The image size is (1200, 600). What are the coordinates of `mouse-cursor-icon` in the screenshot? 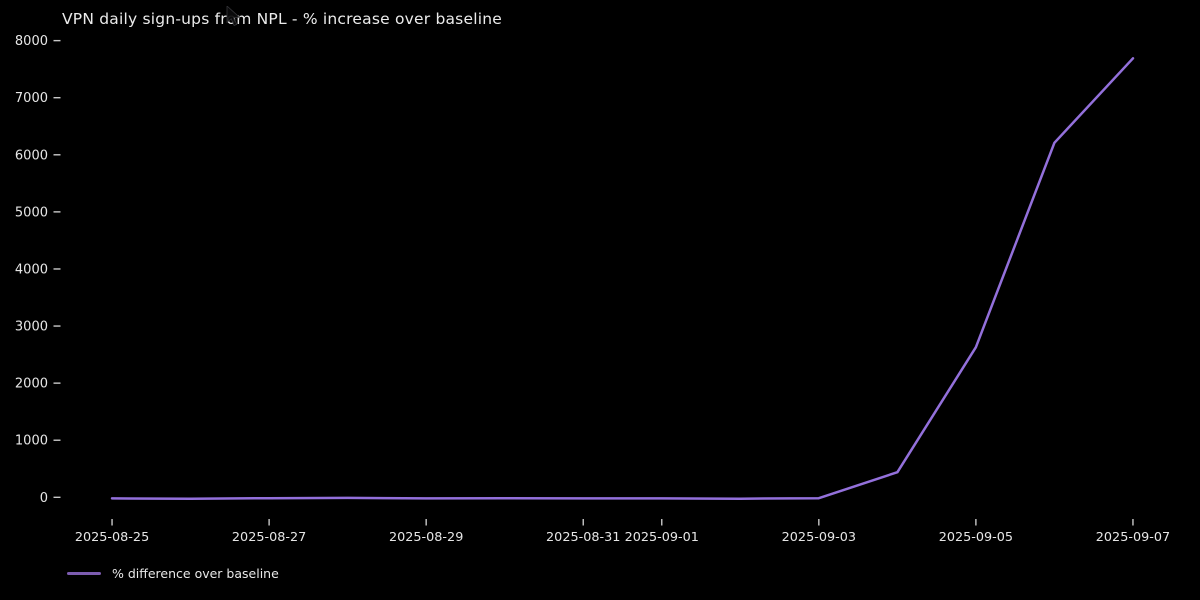 It's located at (233, 16).